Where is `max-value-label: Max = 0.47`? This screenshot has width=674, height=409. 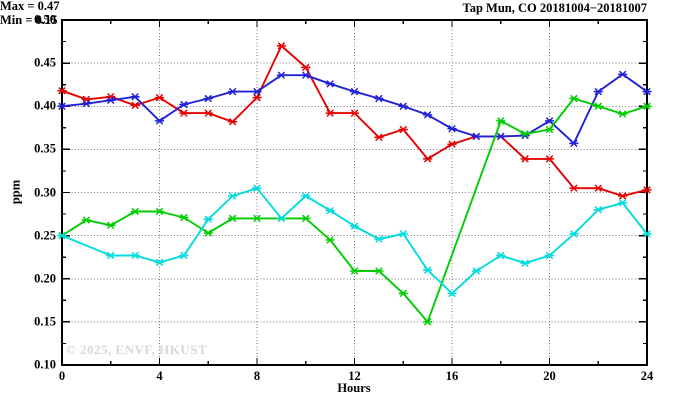 max-value-label: Max = 0.47 is located at coordinates (30, 6).